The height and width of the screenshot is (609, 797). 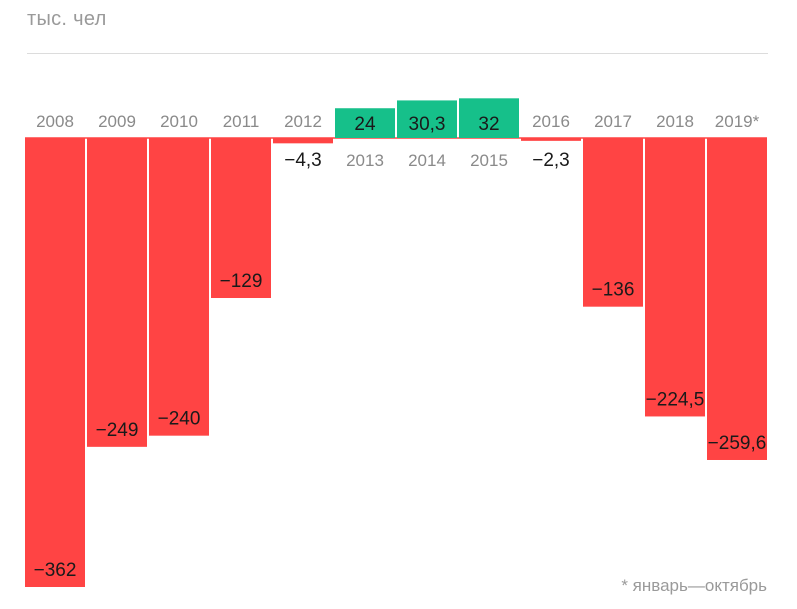 What do you see at coordinates (241, 218) in the screenshot?
I see `bar-2011` at bounding box center [241, 218].